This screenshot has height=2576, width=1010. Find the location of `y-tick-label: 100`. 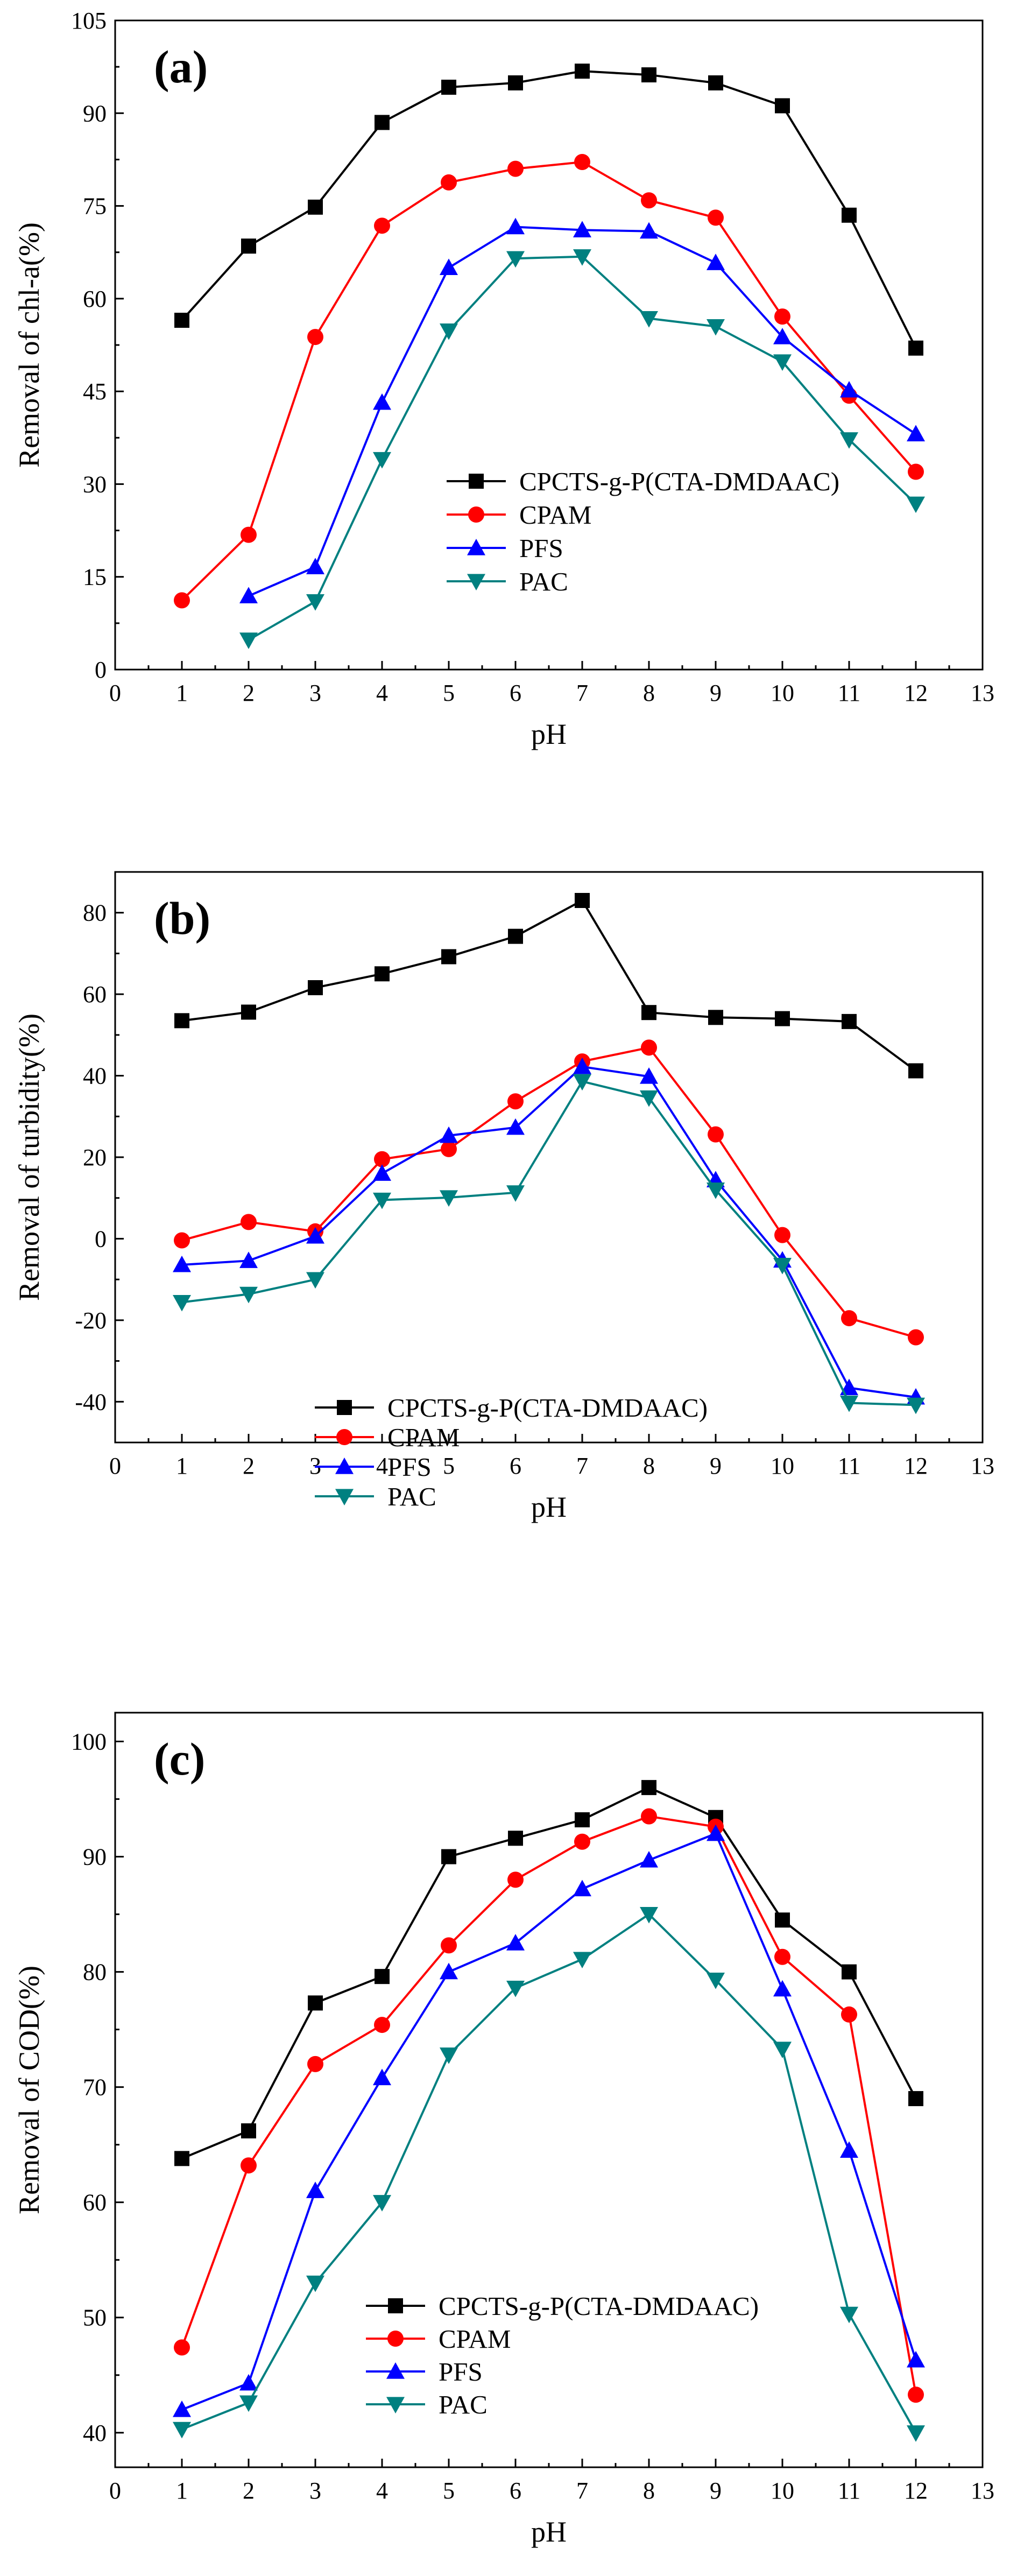

y-tick-label: 100 is located at coordinates (89, 1742).